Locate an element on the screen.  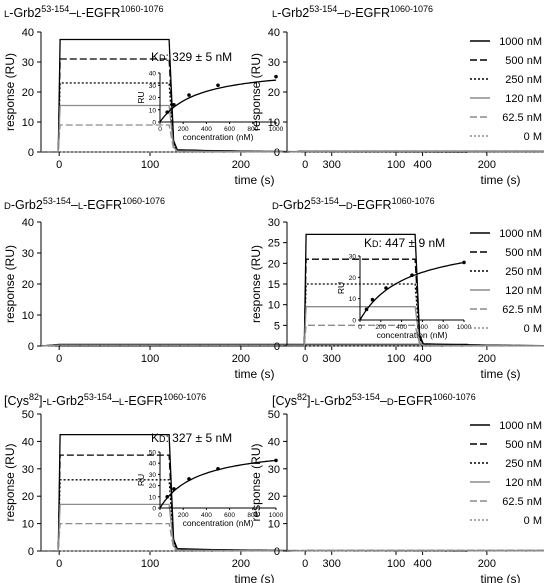
kd-part: : 329 ± 5 nM is located at coordinates (199, 57).